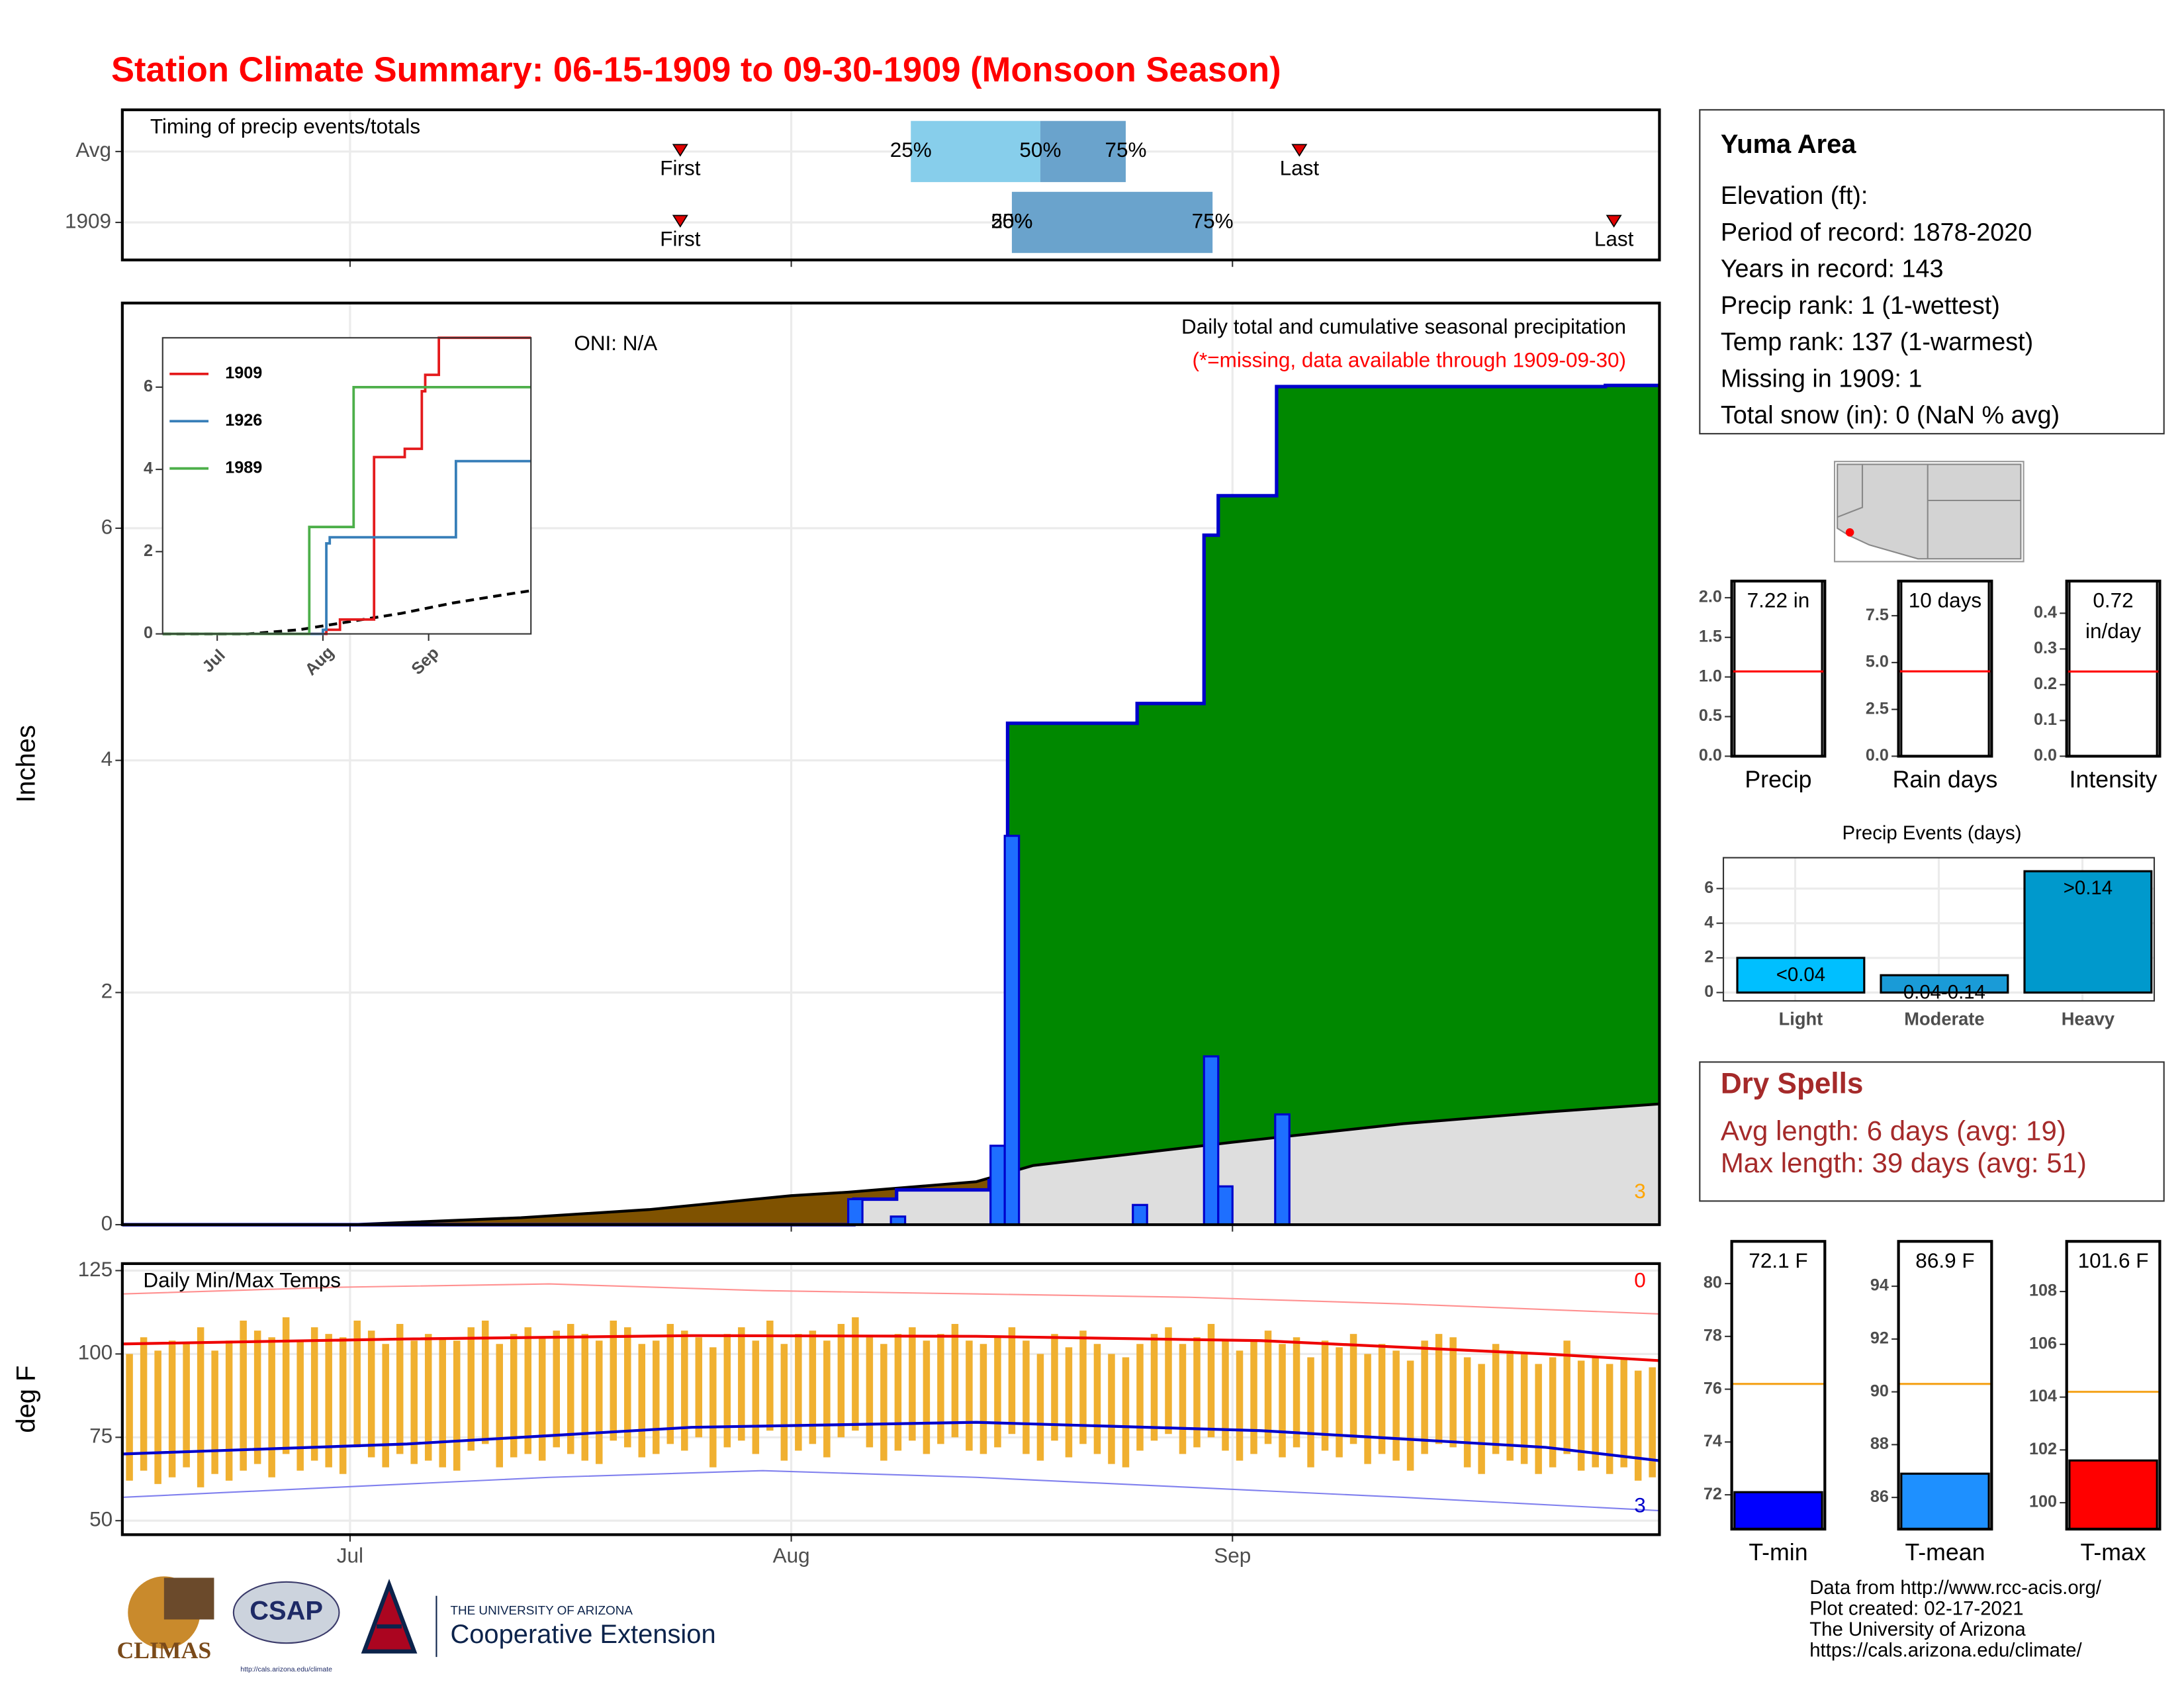 This screenshot has height=1688, width=2184. I want to click on x-tick-label: Light, so click(1801, 1019).